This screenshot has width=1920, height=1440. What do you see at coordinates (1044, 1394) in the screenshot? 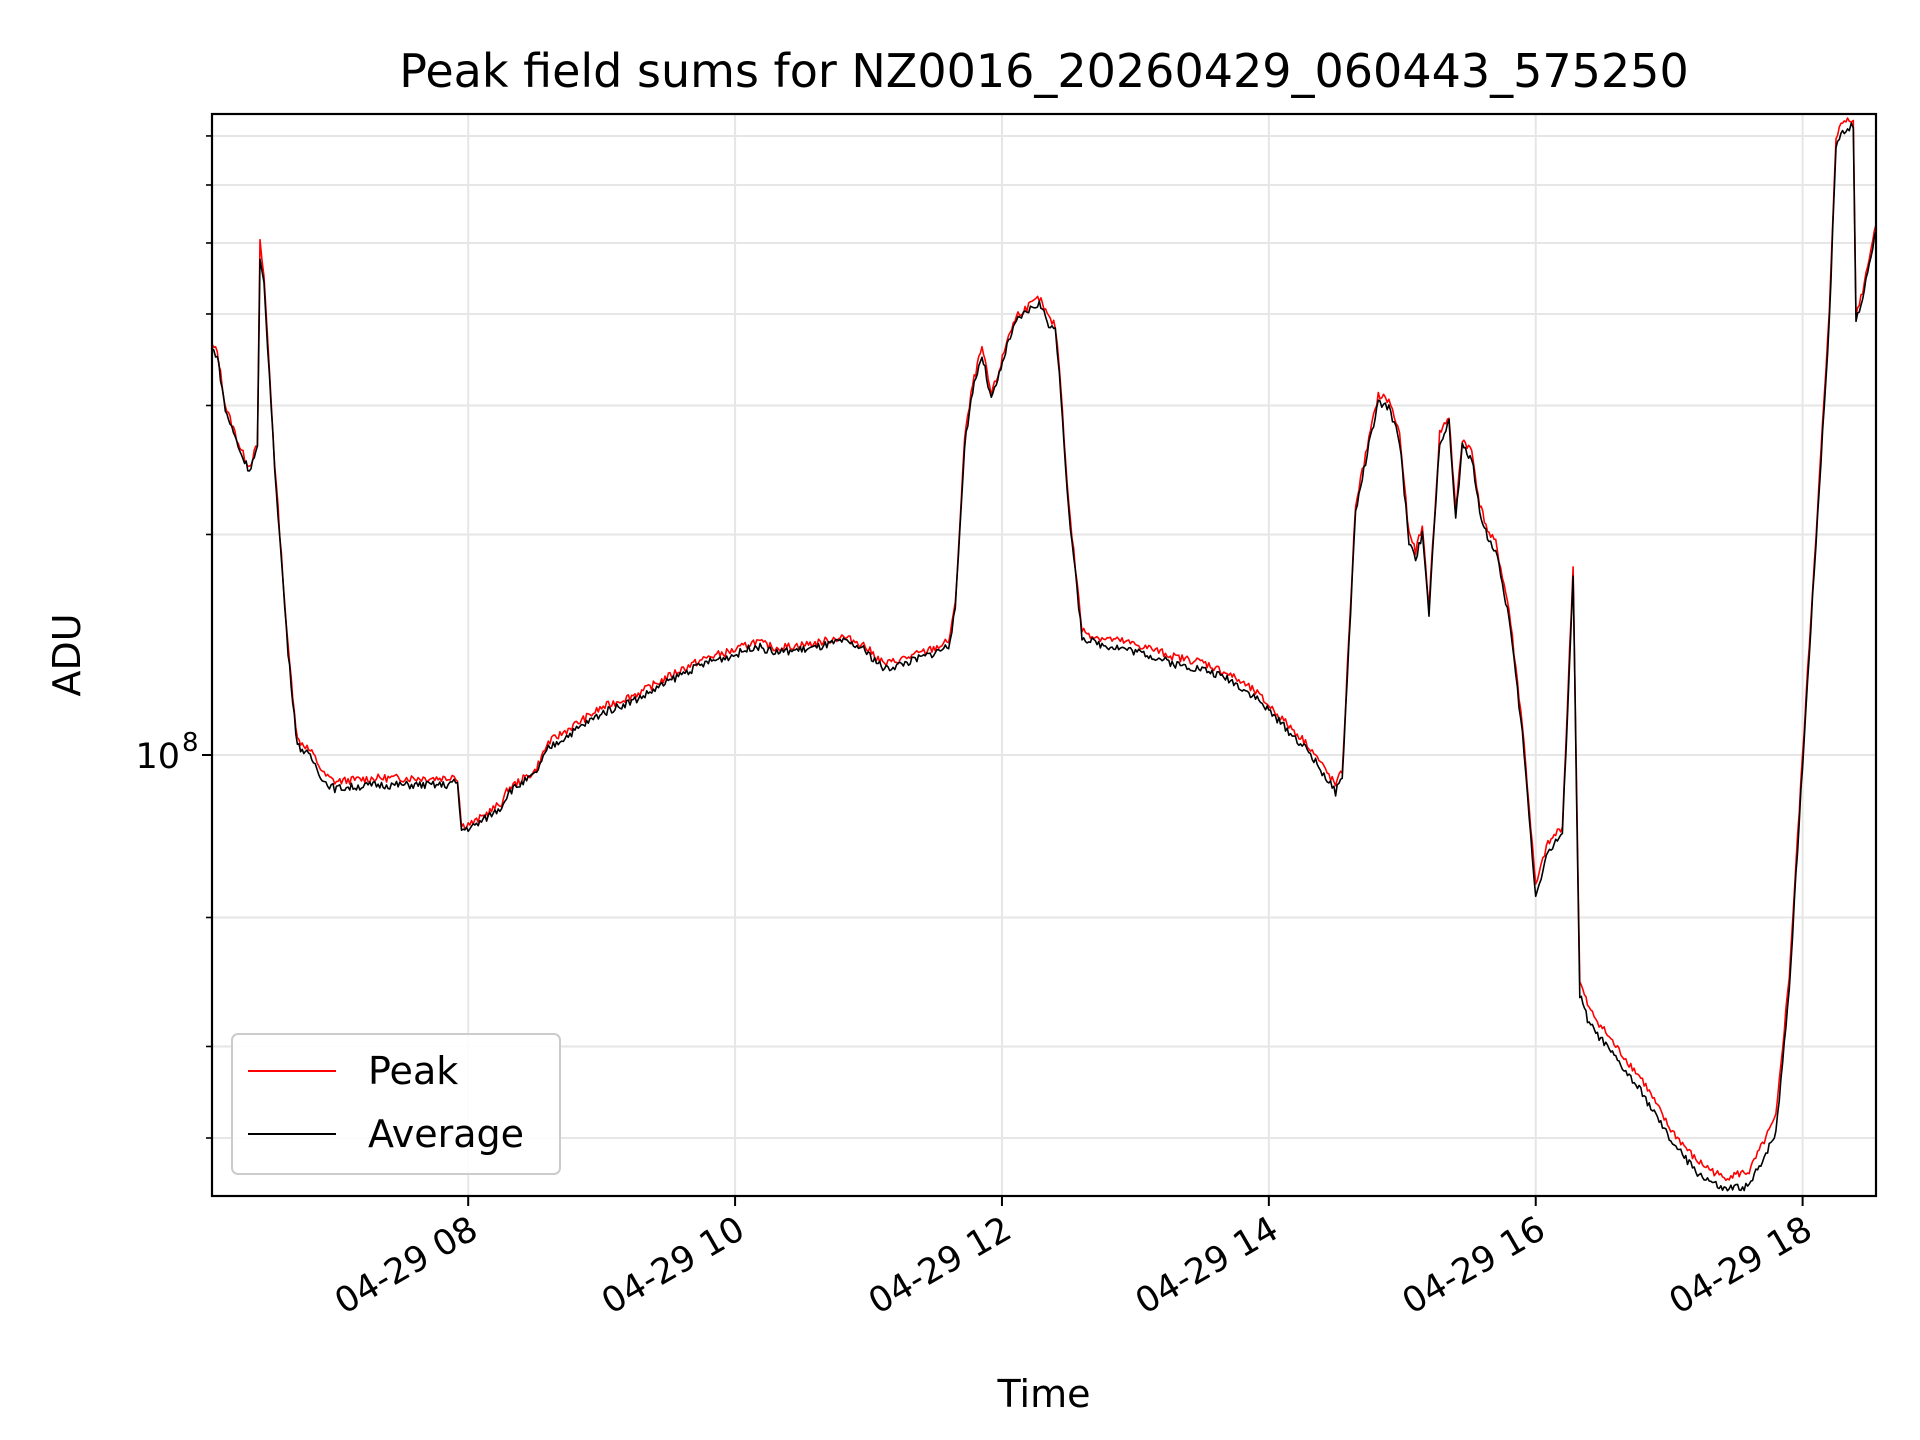
I see `x-axis-label: Time` at bounding box center [1044, 1394].